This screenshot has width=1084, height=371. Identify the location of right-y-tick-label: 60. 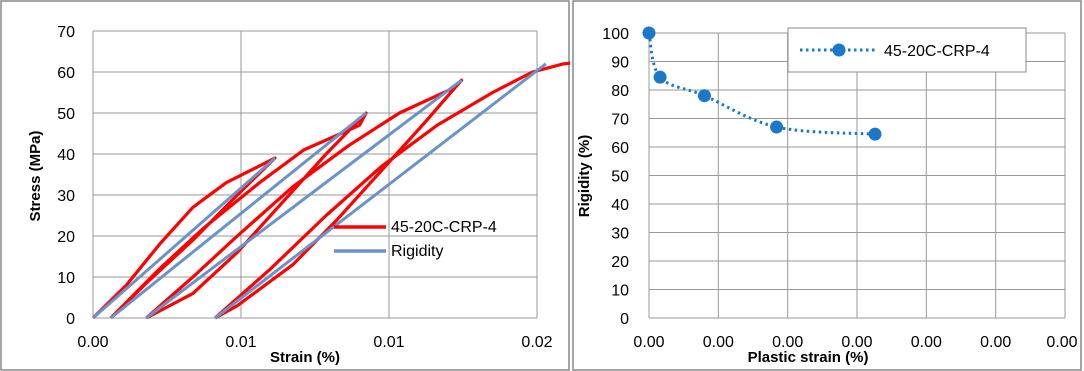
(620, 148).